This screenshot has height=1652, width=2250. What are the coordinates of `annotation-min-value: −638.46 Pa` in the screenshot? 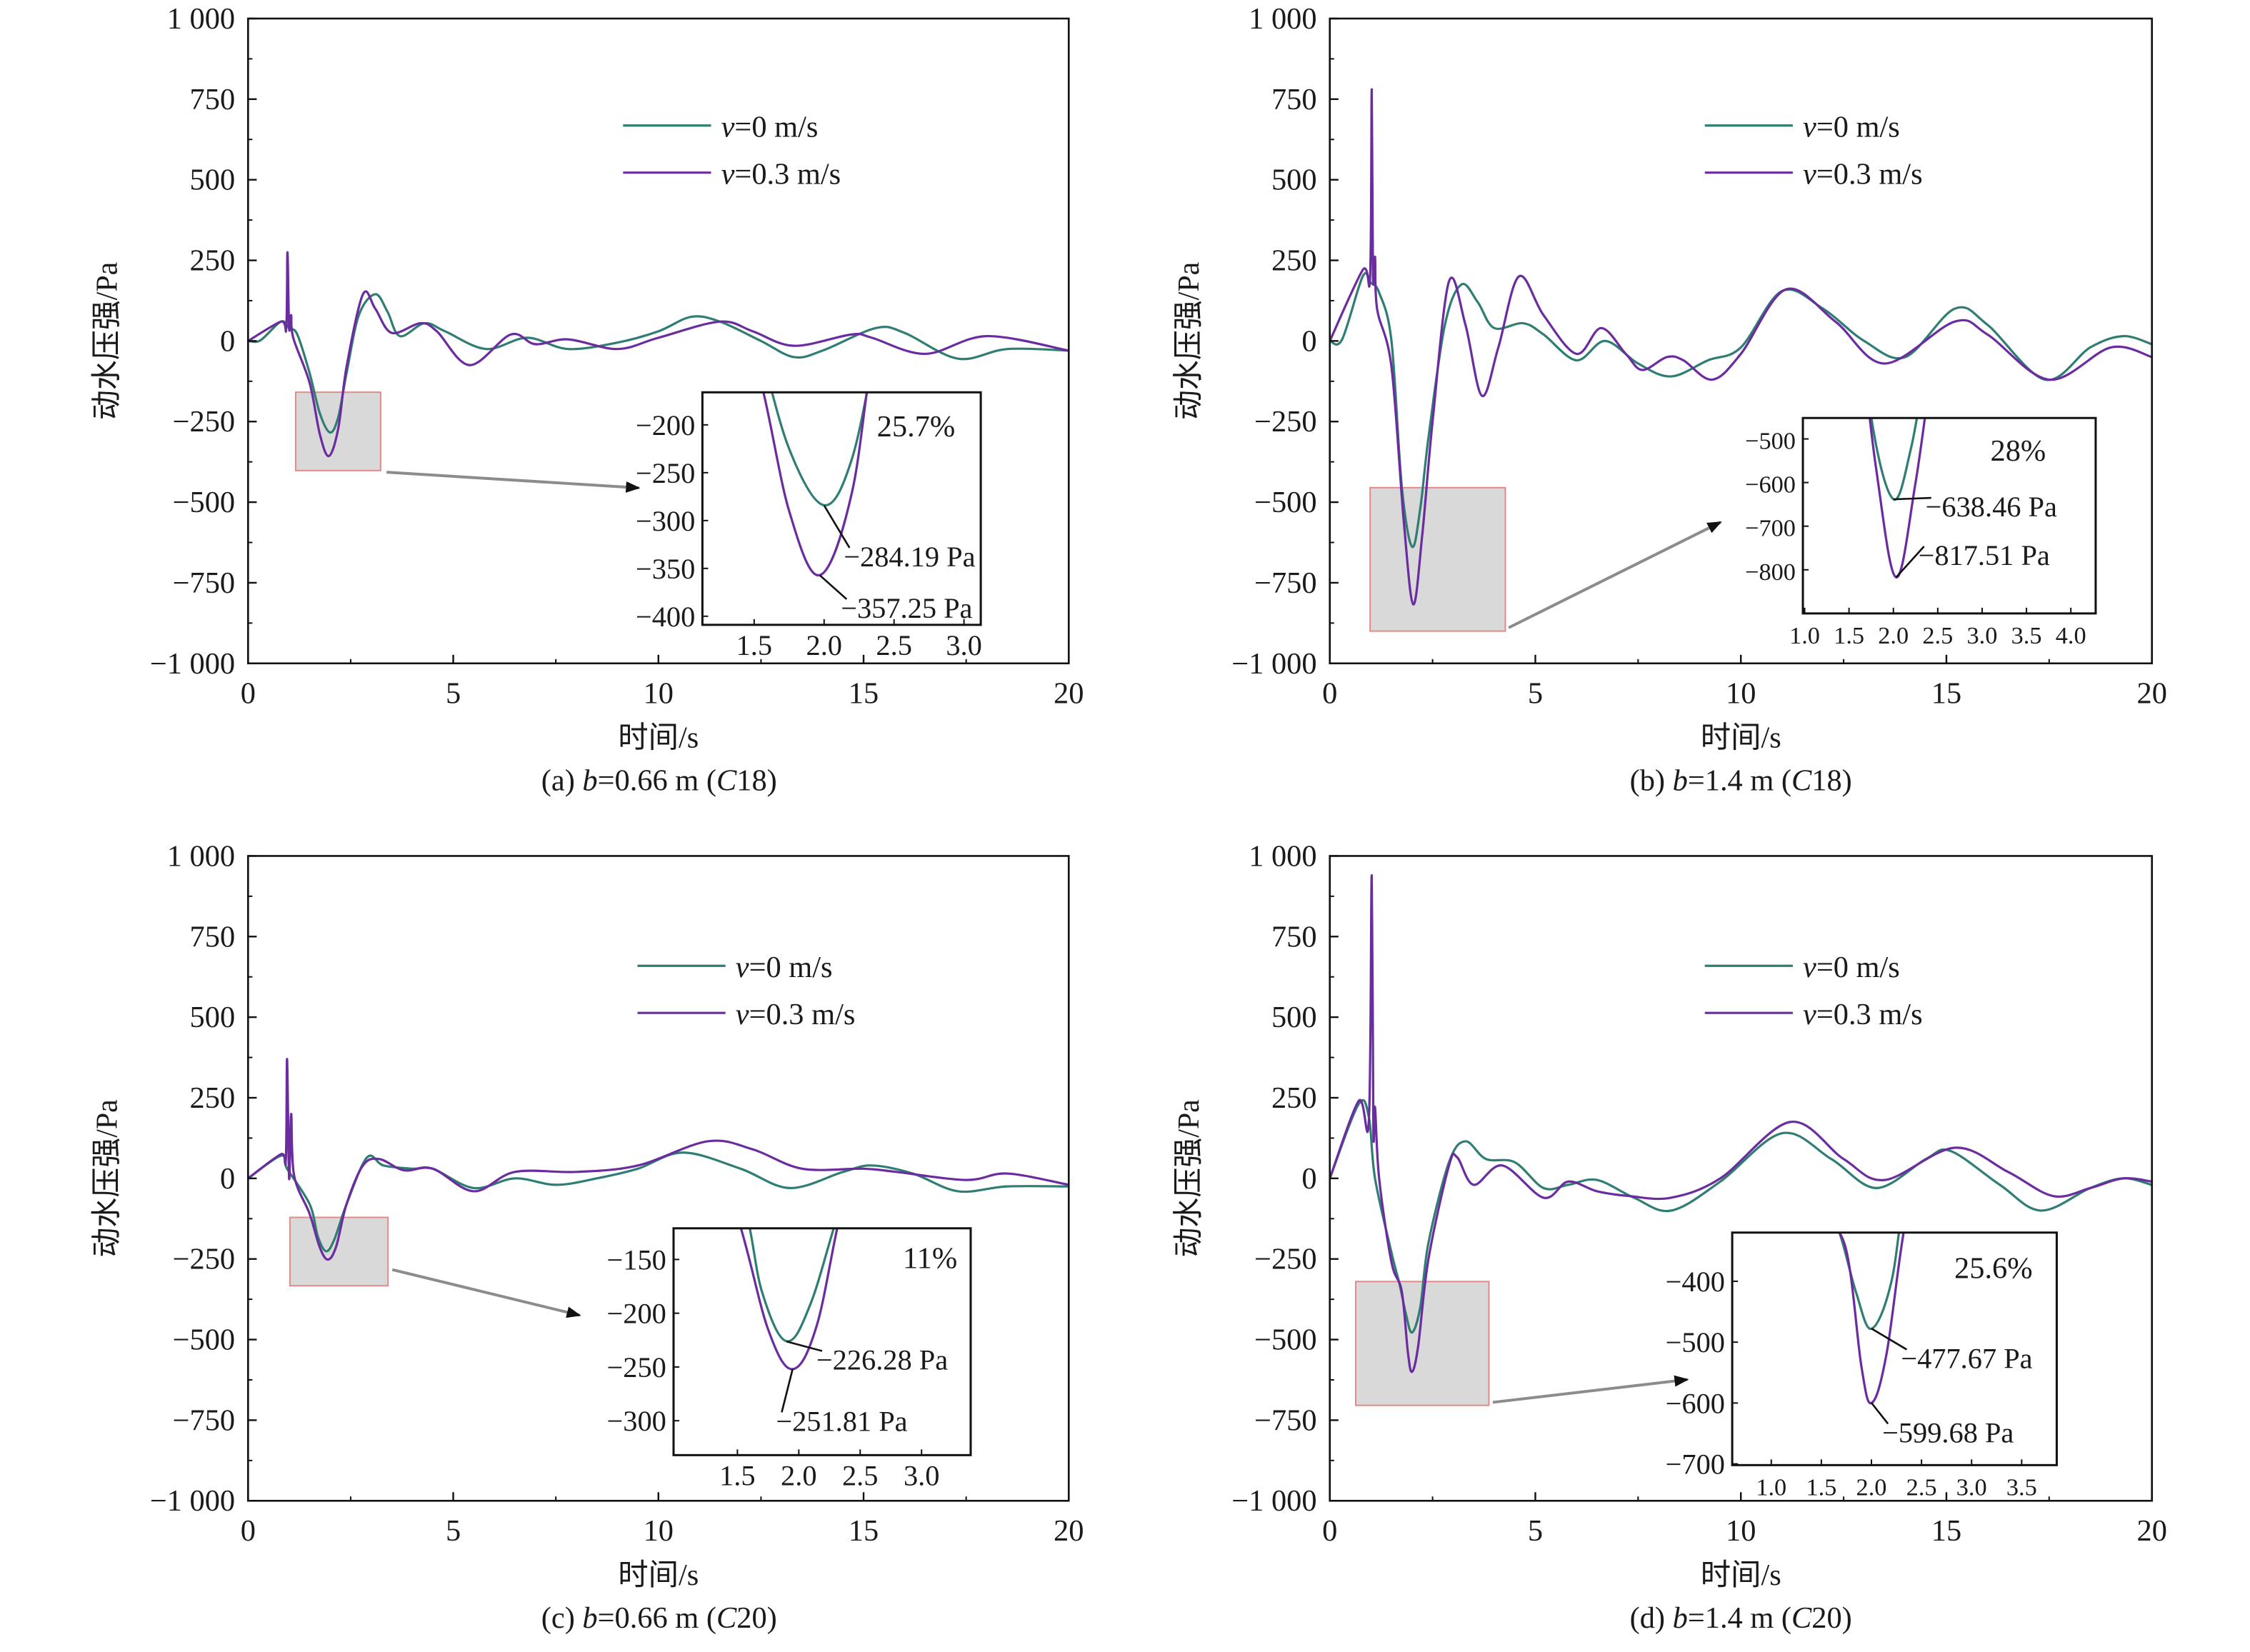 It's located at (1991, 507).